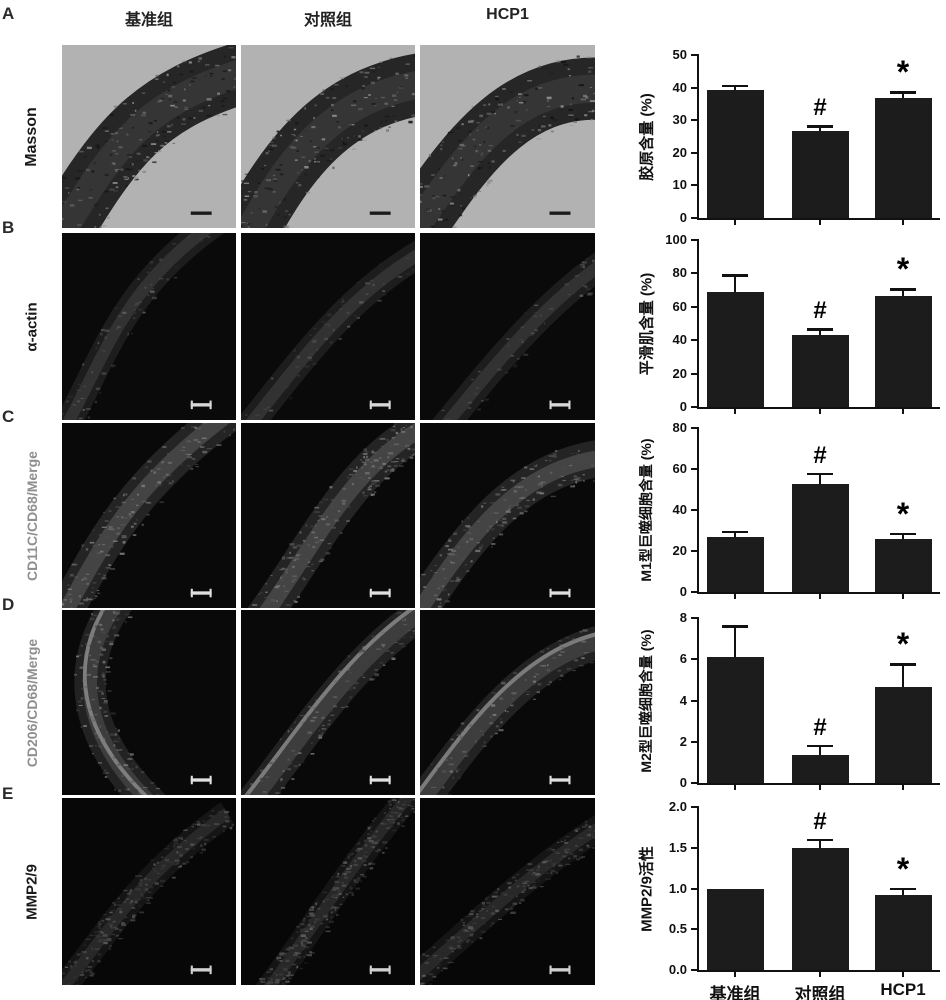 The height and width of the screenshot is (1000, 946). I want to click on column-header-2: 对照组, so click(328, 20).